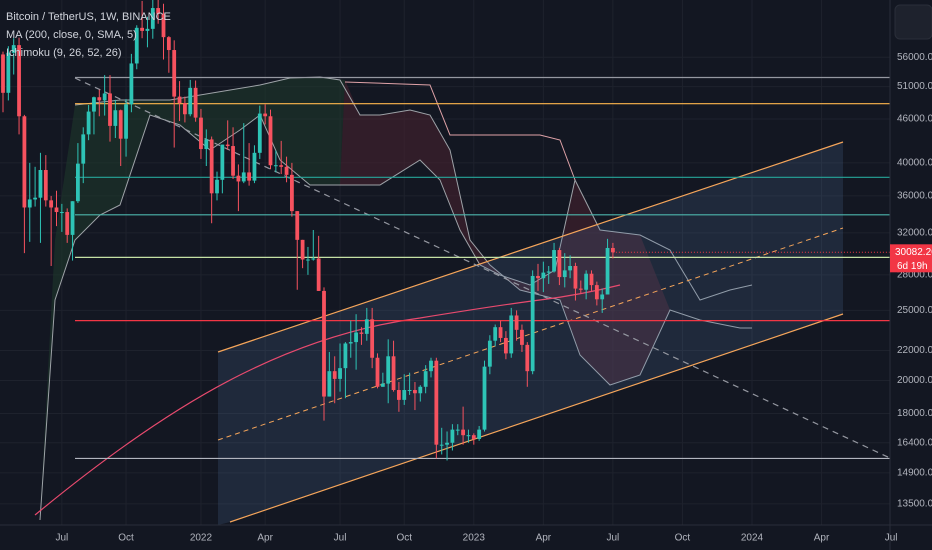 Image resolution: width=932 pixels, height=550 pixels. I want to click on last-price: 30082.26 6d 19h, so click(911, 258).